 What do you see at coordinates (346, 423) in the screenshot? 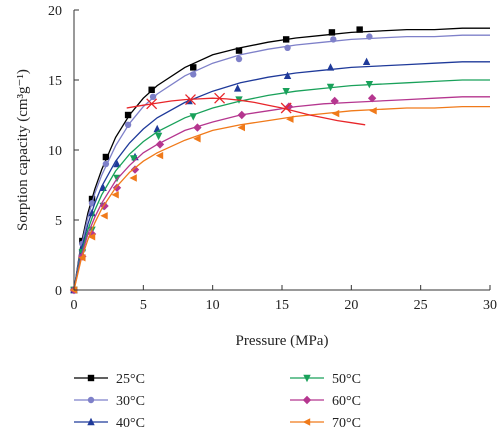
I see `legend-label: 70°C` at bounding box center [346, 423].